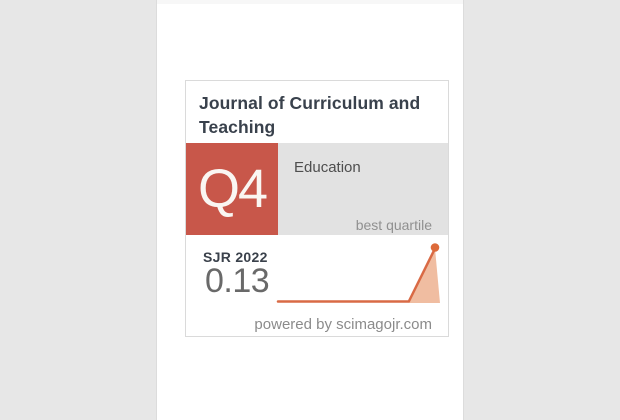 This screenshot has height=420, width=620. What do you see at coordinates (232, 189) in the screenshot?
I see `quartile-badge: Q4` at bounding box center [232, 189].